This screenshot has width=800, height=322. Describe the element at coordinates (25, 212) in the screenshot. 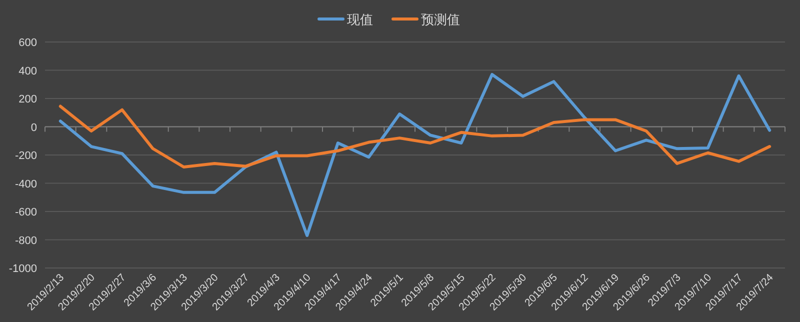

I see `y-tick-label: -600` at that location.